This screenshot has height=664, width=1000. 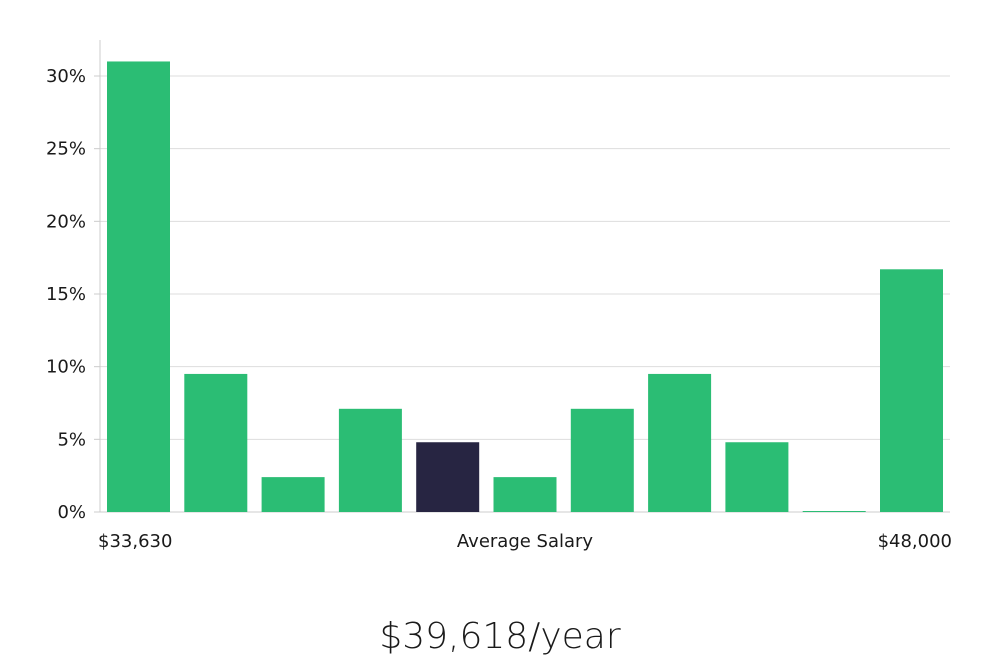 I want to click on y-tick-labels: 0% 5% 10% 15% 20% 25% 30%, so click(x=66, y=294).